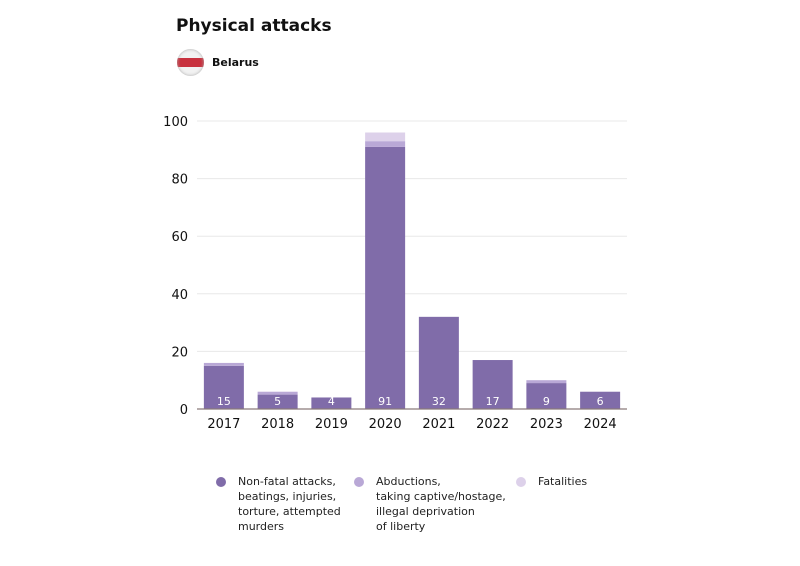  I want to click on country-label: Belarus, so click(235, 62).